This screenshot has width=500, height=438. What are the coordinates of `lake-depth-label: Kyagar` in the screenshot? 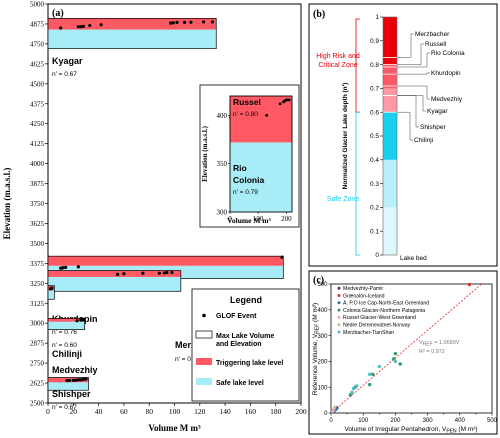 It's located at (437, 111).